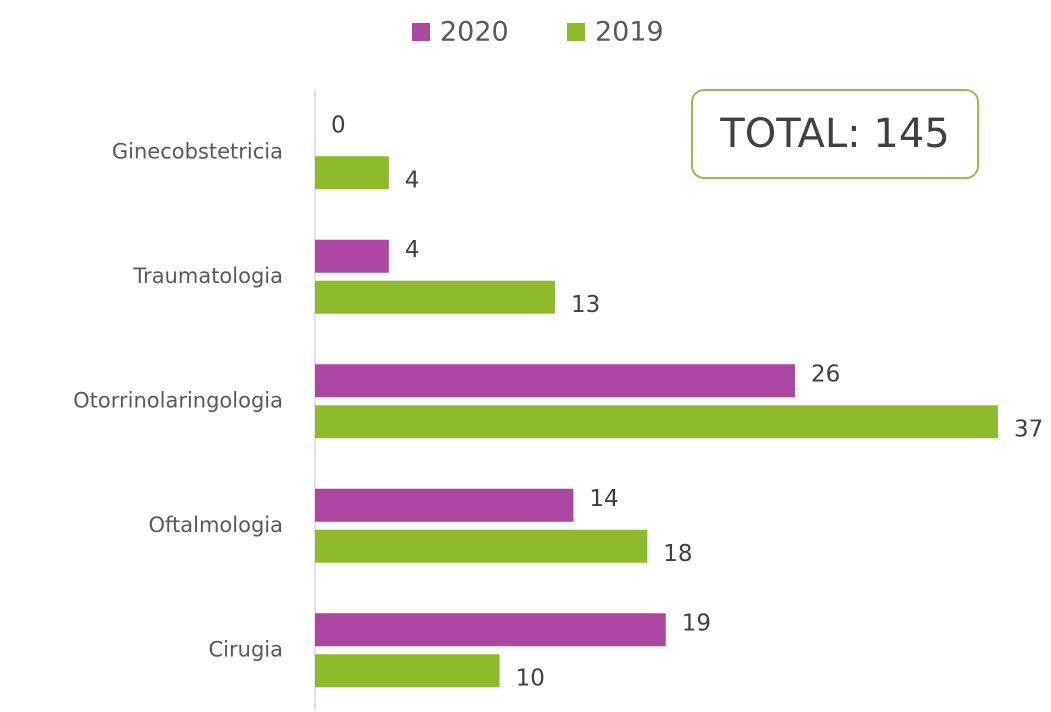 This screenshot has width=1051, height=712. I want to click on data-label: 10, so click(530, 678).